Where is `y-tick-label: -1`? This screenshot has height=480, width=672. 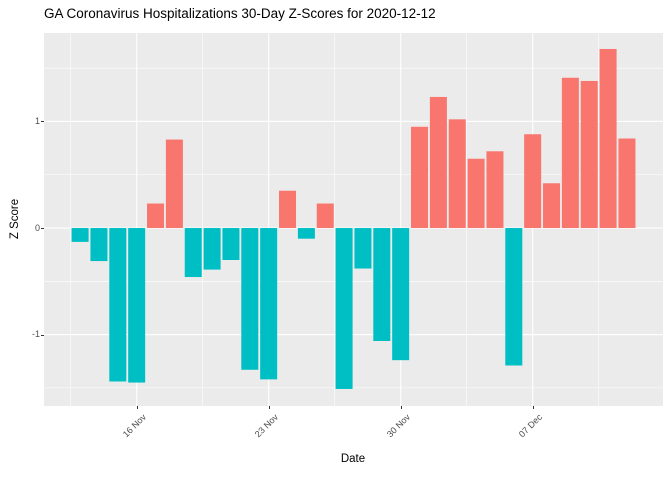 y-tick-label: -1 is located at coordinates (35, 334).